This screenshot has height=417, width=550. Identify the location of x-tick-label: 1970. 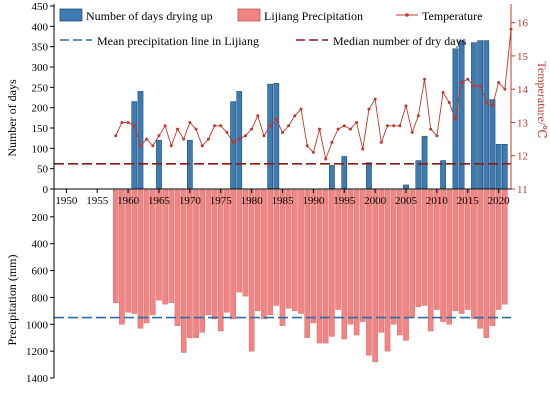
(190, 201).